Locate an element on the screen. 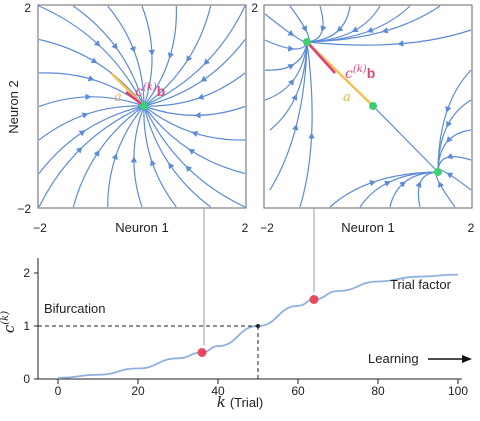 The image size is (480, 421). left-cb-label: c(k)b is located at coordinates (150, 91).